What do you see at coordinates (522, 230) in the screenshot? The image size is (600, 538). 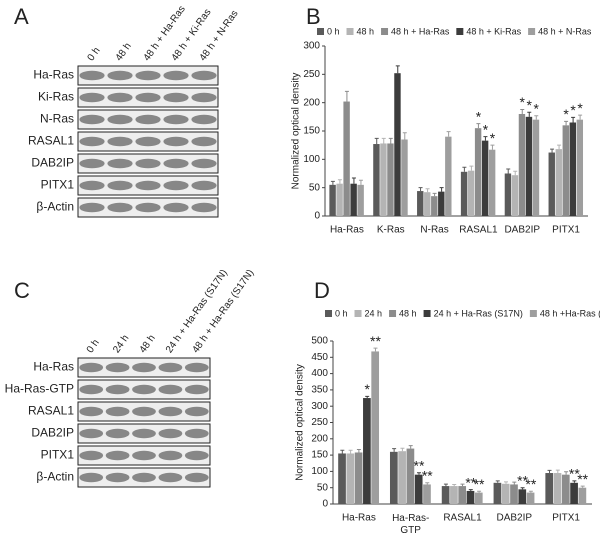 I see `x-tick-label: DAB2IP` at bounding box center [522, 230].